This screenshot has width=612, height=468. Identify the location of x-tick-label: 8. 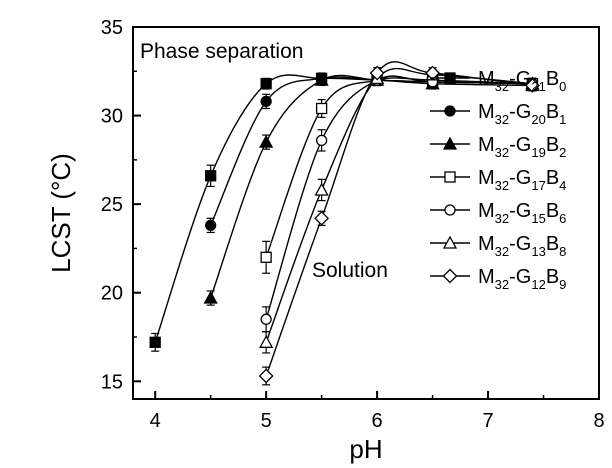
(598, 421).